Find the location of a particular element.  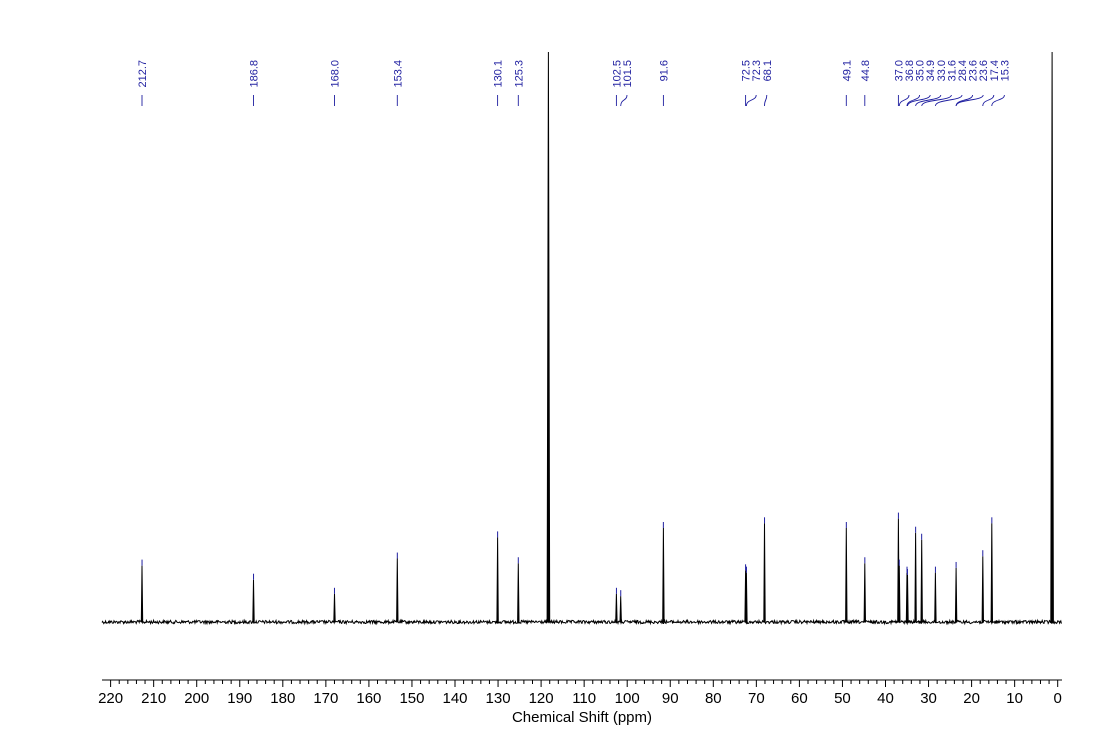

peak-shift-label: 17.4 is located at coordinates (995, 70).